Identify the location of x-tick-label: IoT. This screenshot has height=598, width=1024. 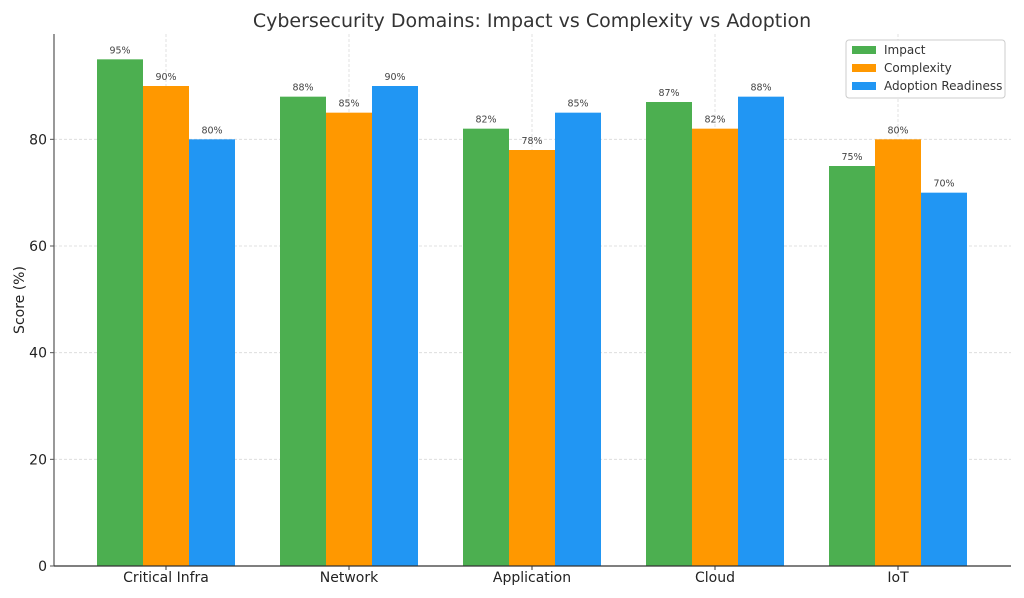
(898, 578).